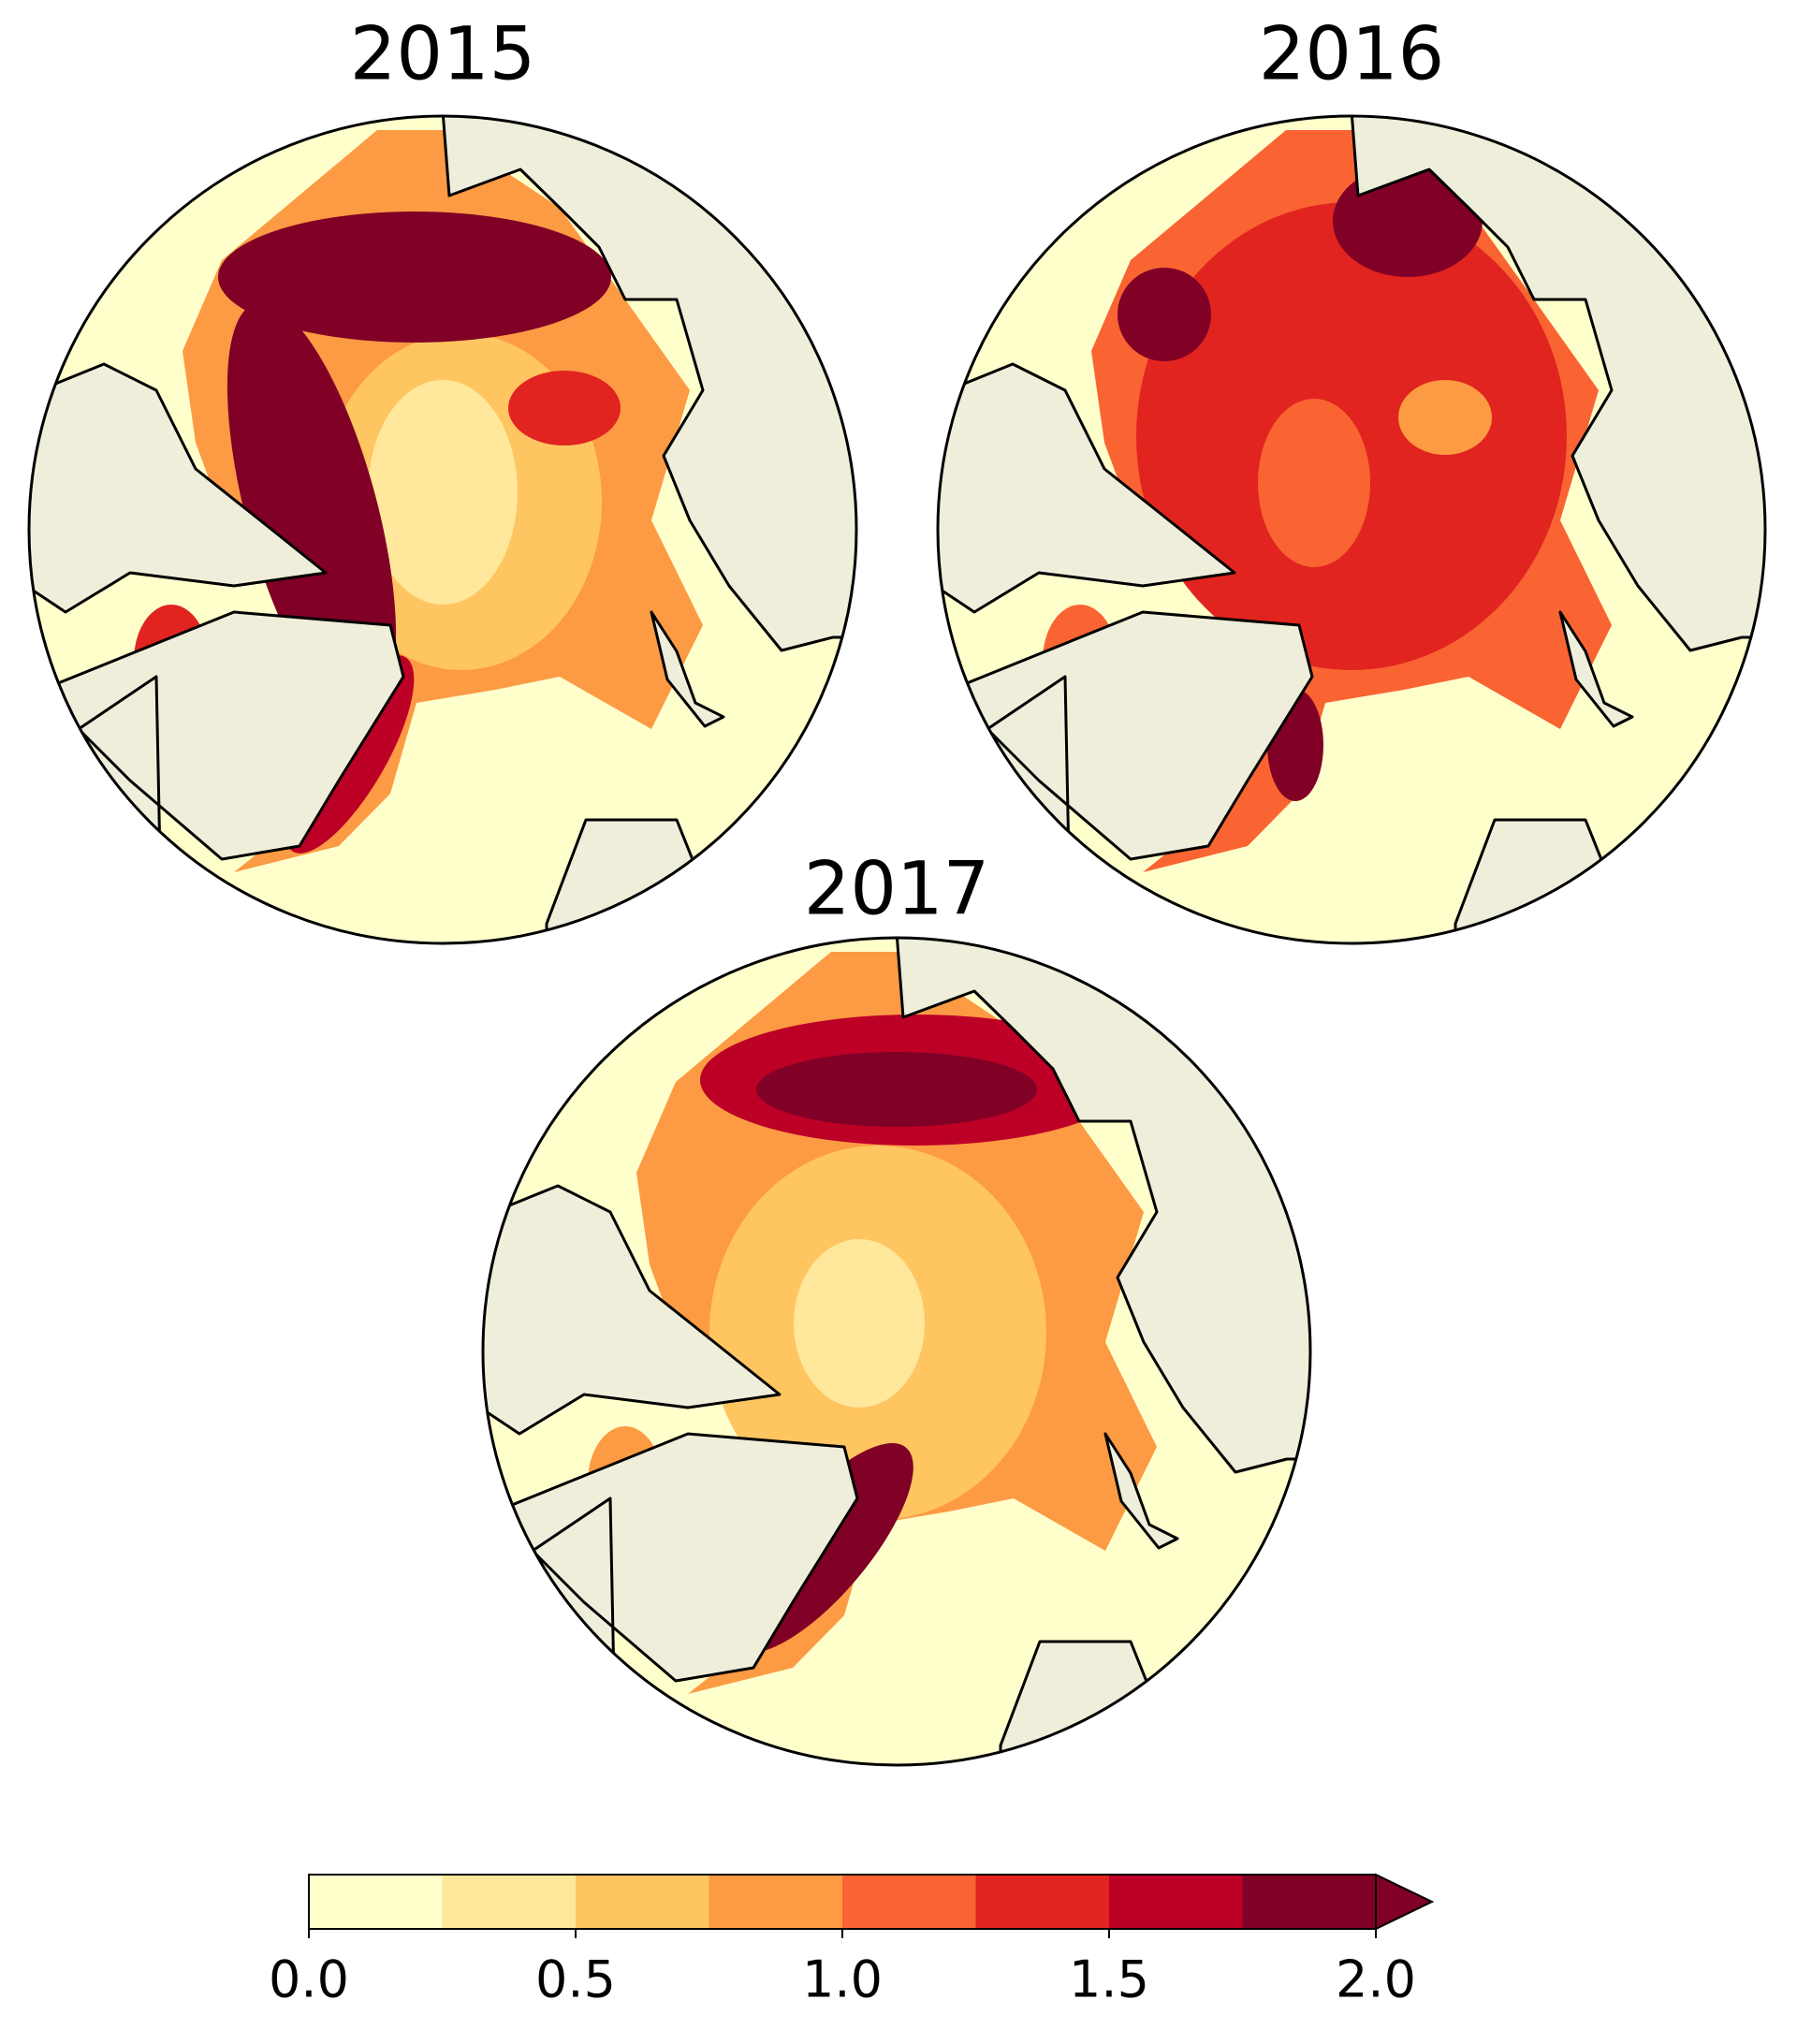 This screenshot has height=2044, width=1797. I want to click on colorbar-extend, so click(1405, 1902).